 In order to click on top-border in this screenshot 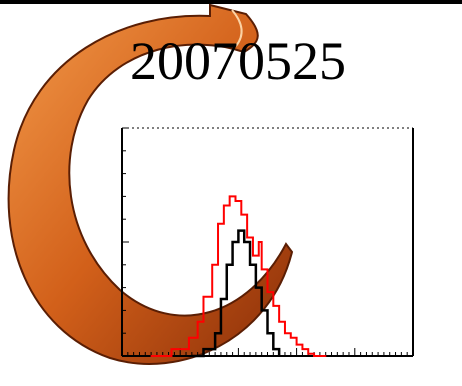, I will do `click(231, 2)`.